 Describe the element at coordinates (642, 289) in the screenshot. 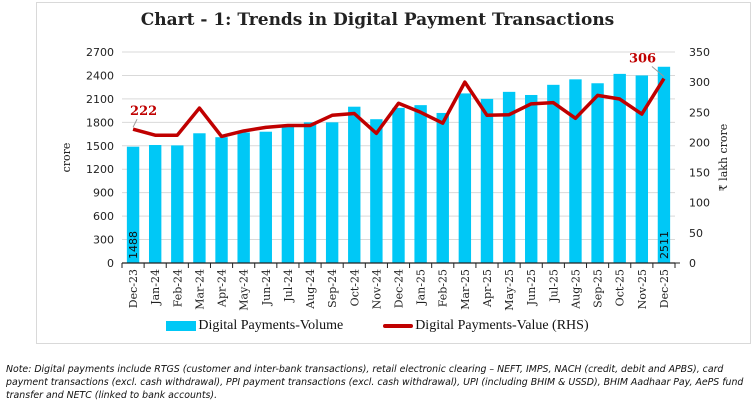

I see `x-tick-label: Nov-25` at that location.